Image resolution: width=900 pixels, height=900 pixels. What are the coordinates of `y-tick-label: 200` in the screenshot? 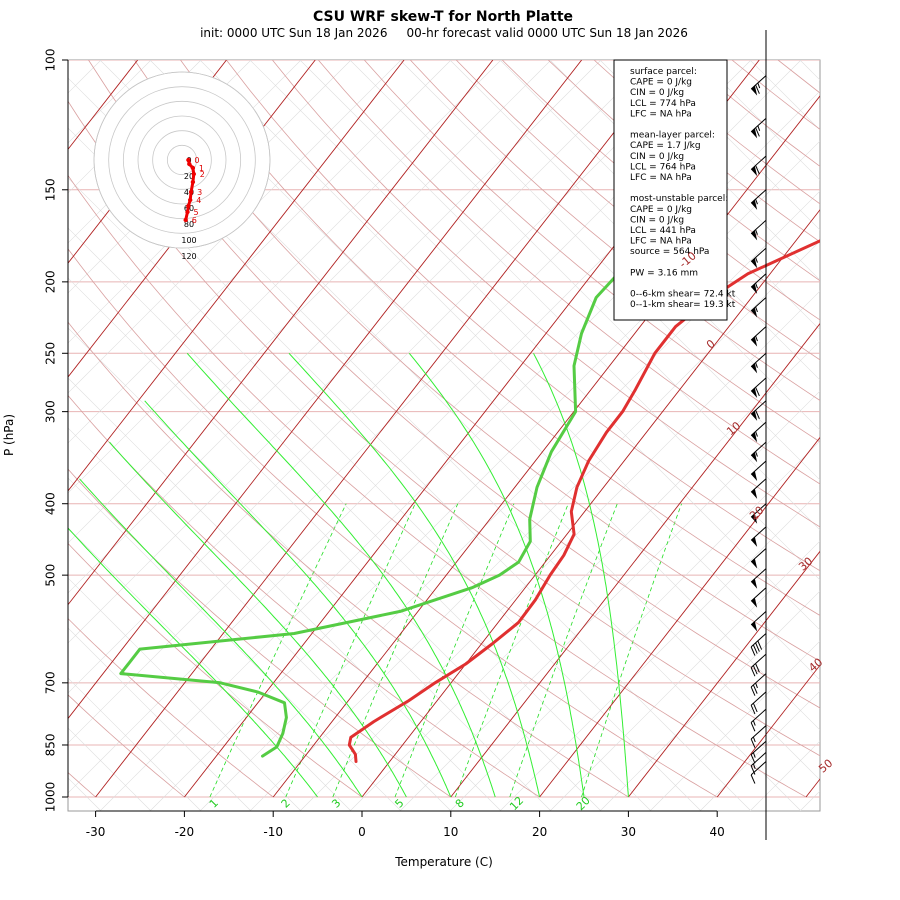 It's located at (51, 281).